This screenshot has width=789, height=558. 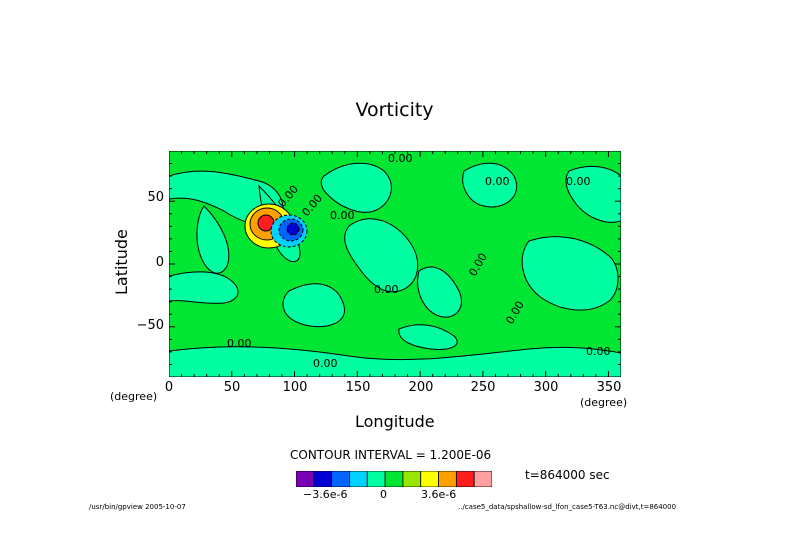 I want to click on negative-vortex-core, so click(x=293, y=229).